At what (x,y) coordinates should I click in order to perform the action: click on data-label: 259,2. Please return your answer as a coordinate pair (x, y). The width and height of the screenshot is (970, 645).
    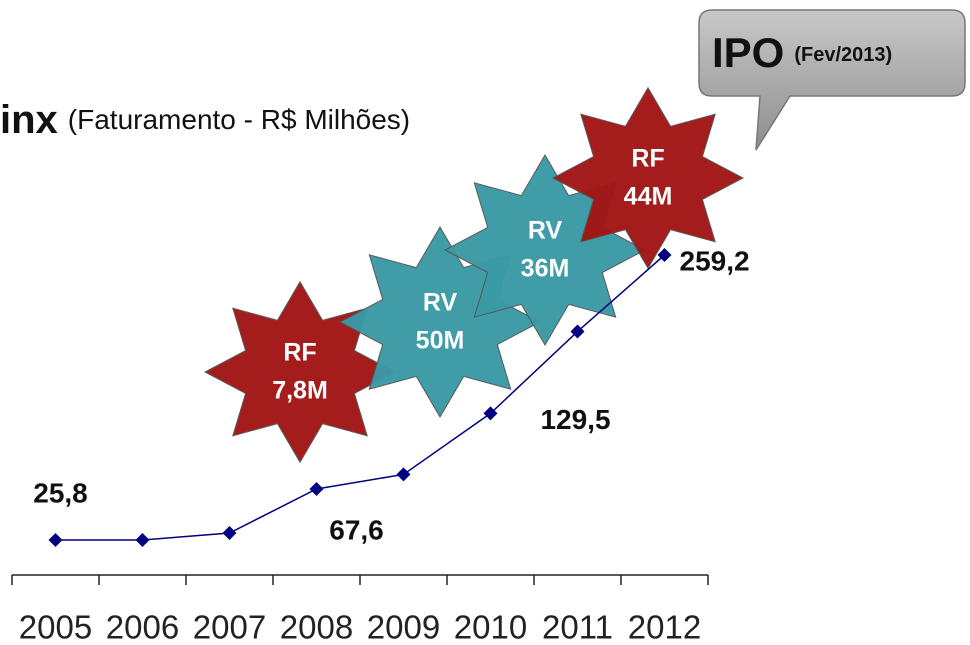
    Looking at the image, I should click on (715, 260).